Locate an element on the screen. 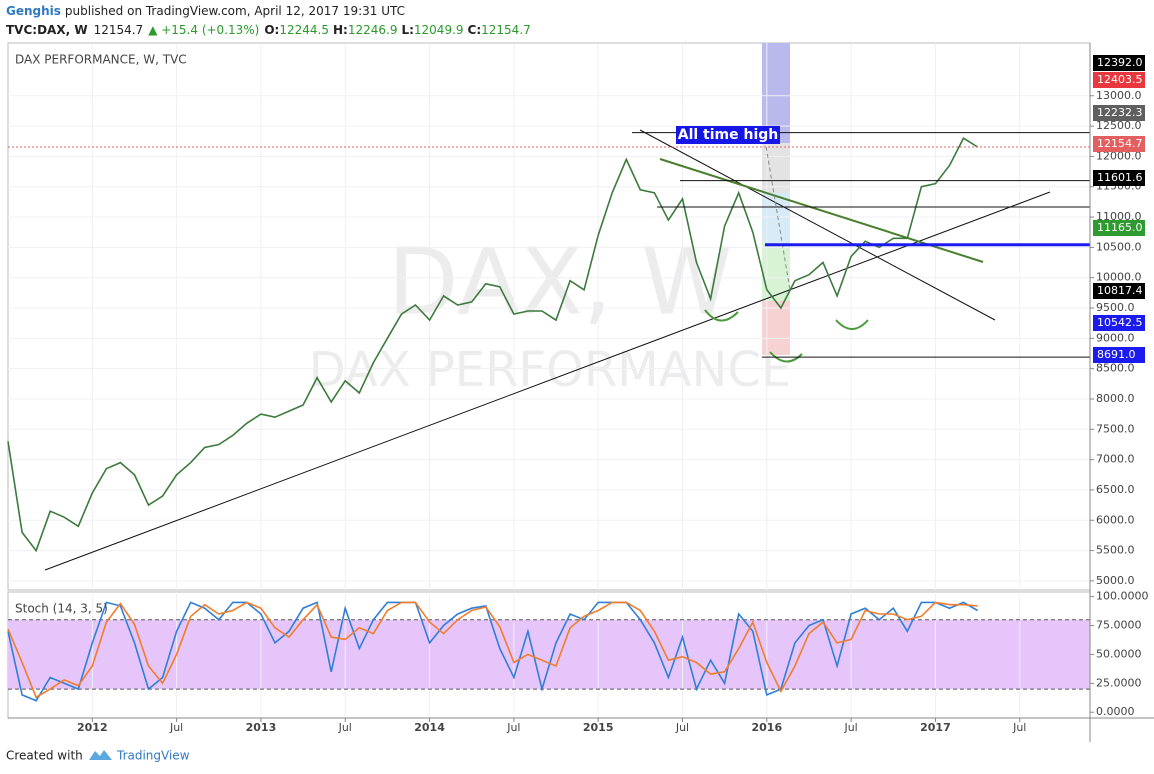 The height and width of the screenshot is (774, 1154). ohlc-value: 12246.9 is located at coordinates (373, 30).